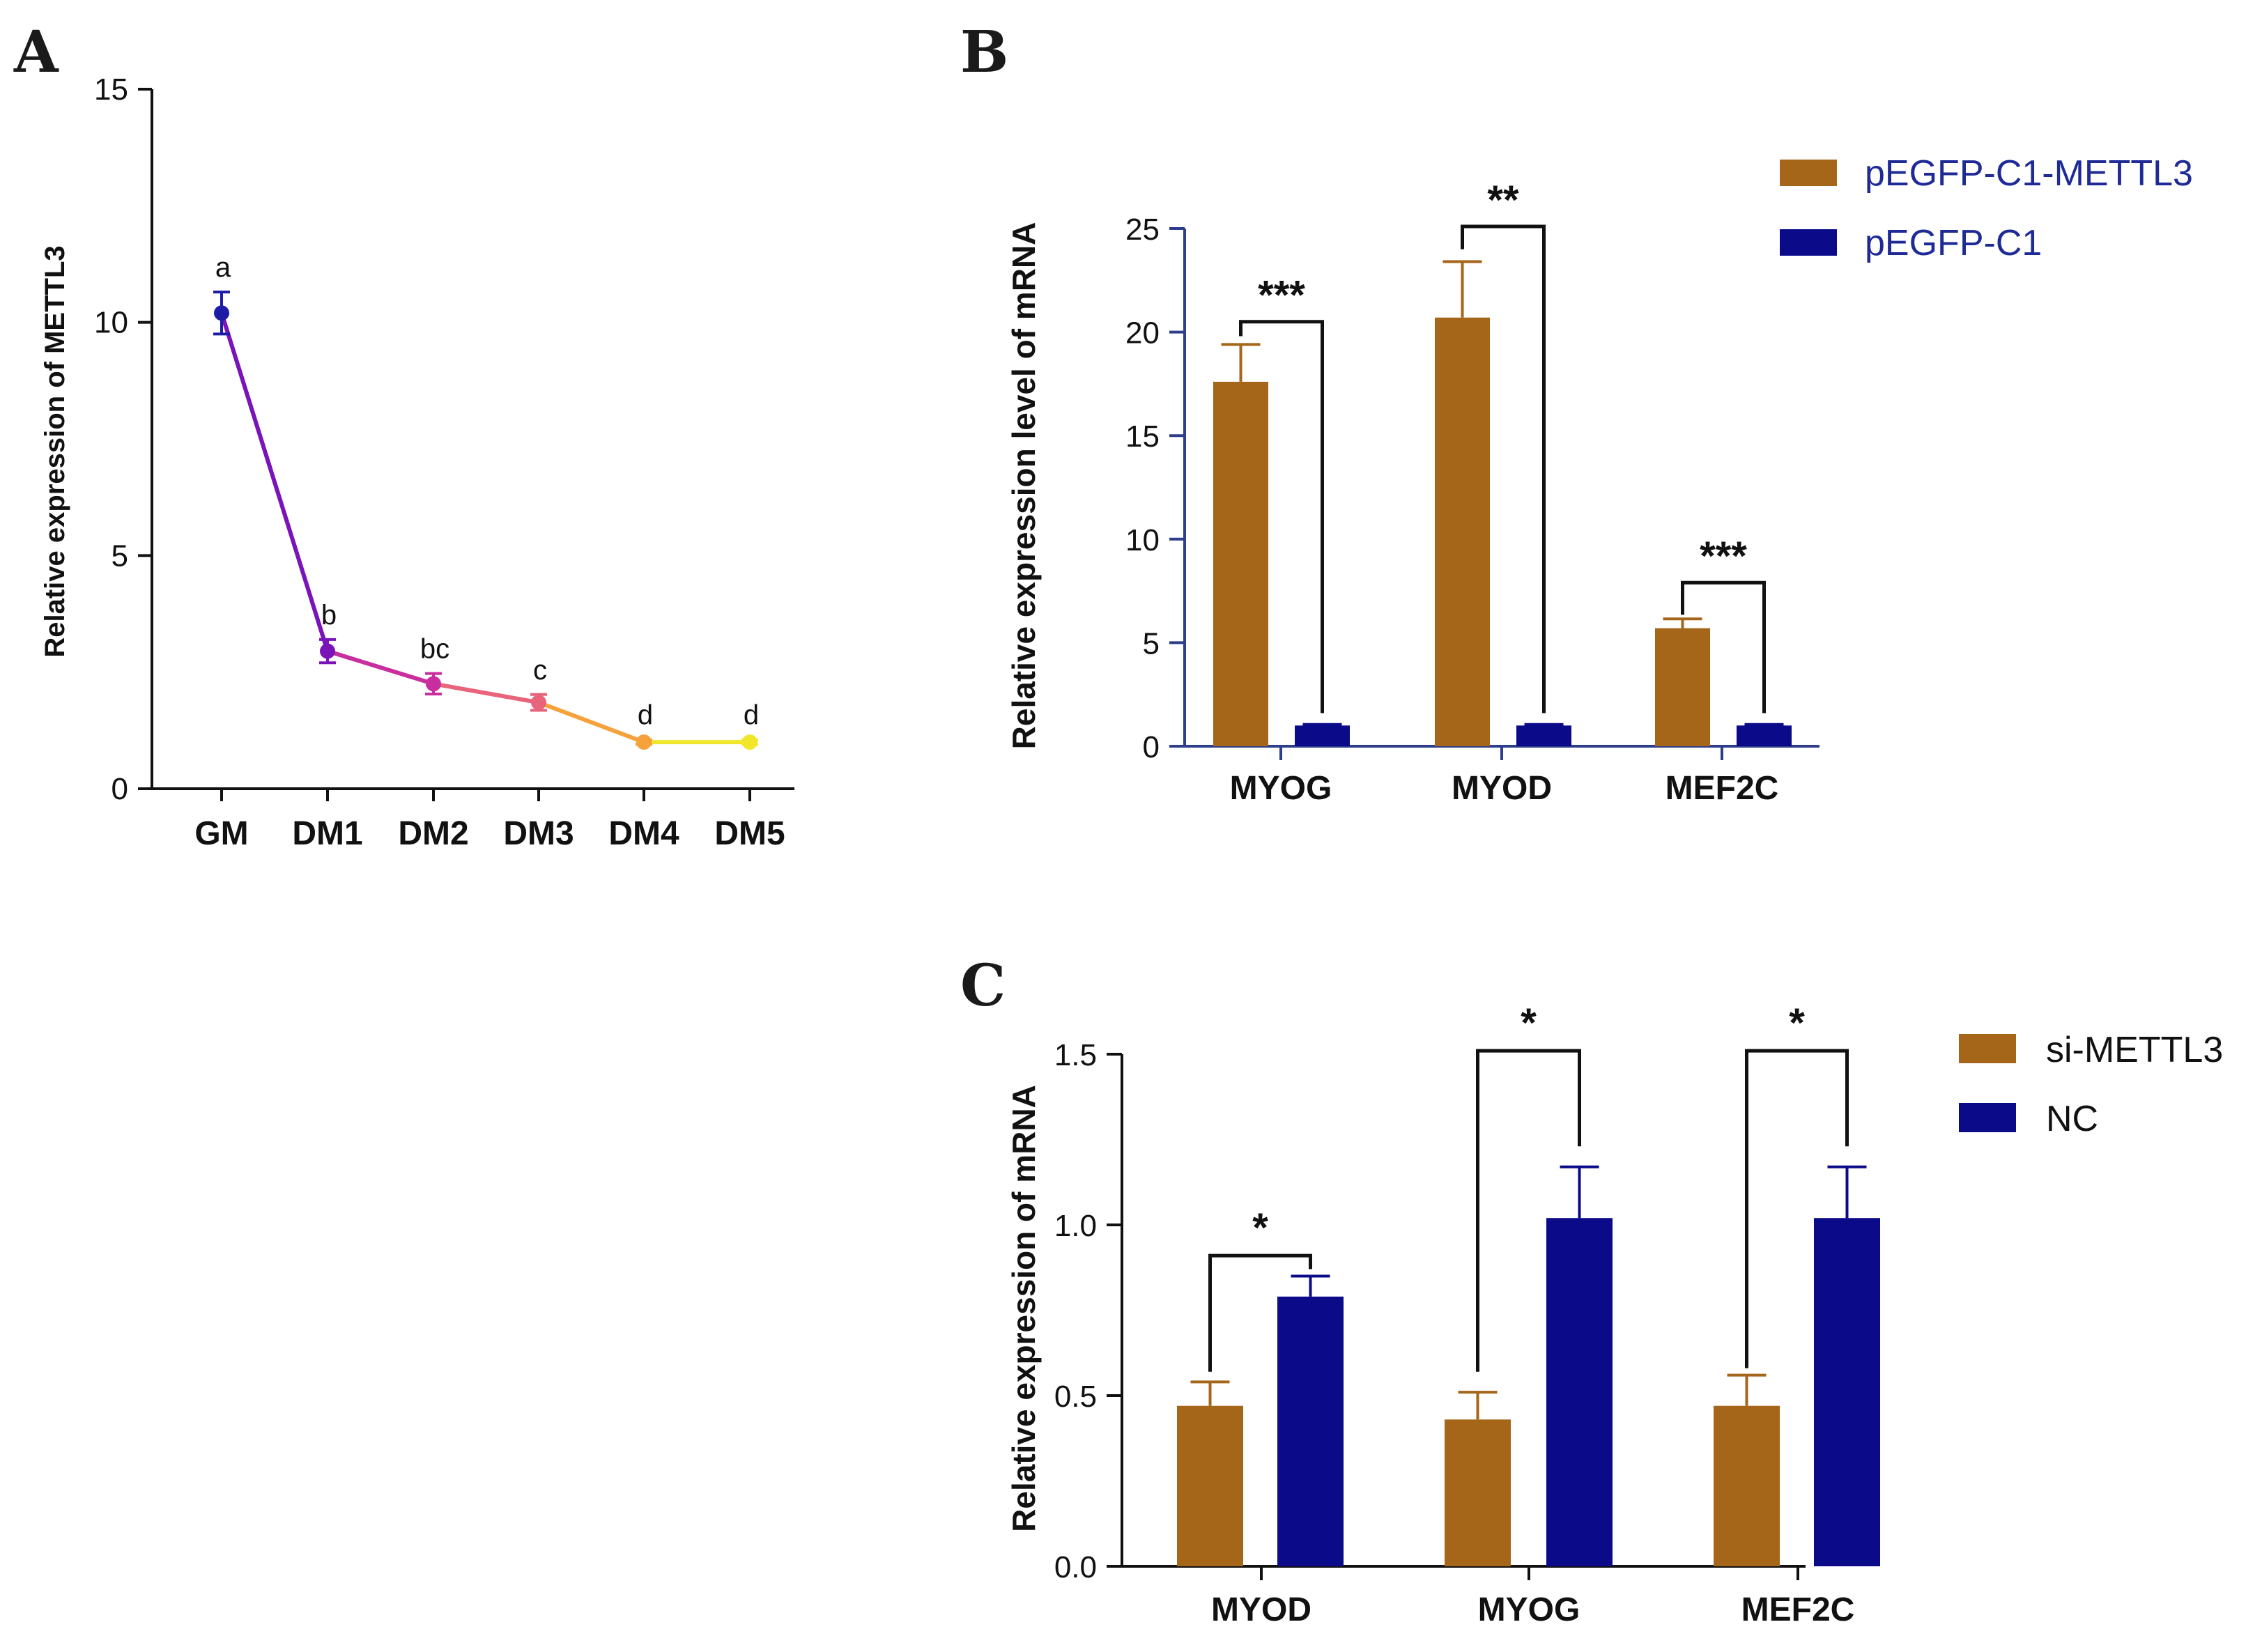  Describe the element at coordinates (111, 323) in the screenshot. I see `panel-a-y-tick-label: 10` at that location.